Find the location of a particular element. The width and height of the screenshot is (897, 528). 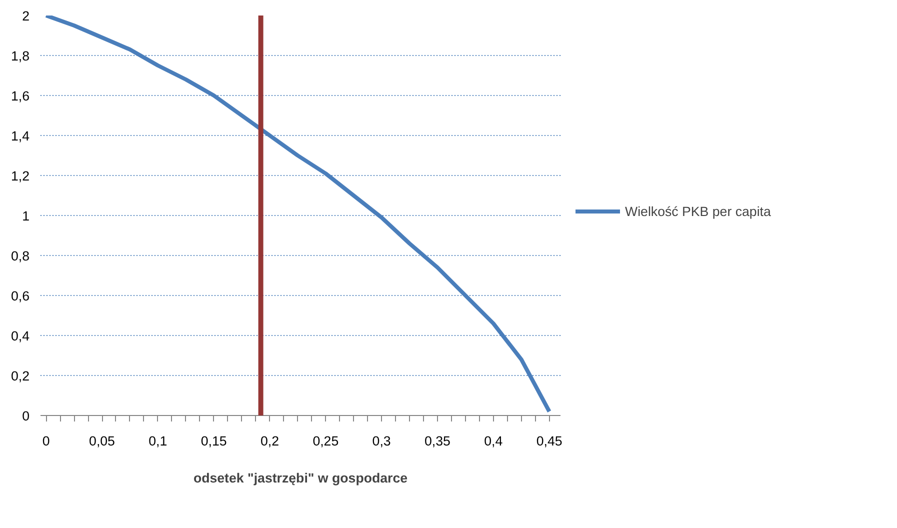

x-tick-label: 0,25 is located at coordinates (325, 441).